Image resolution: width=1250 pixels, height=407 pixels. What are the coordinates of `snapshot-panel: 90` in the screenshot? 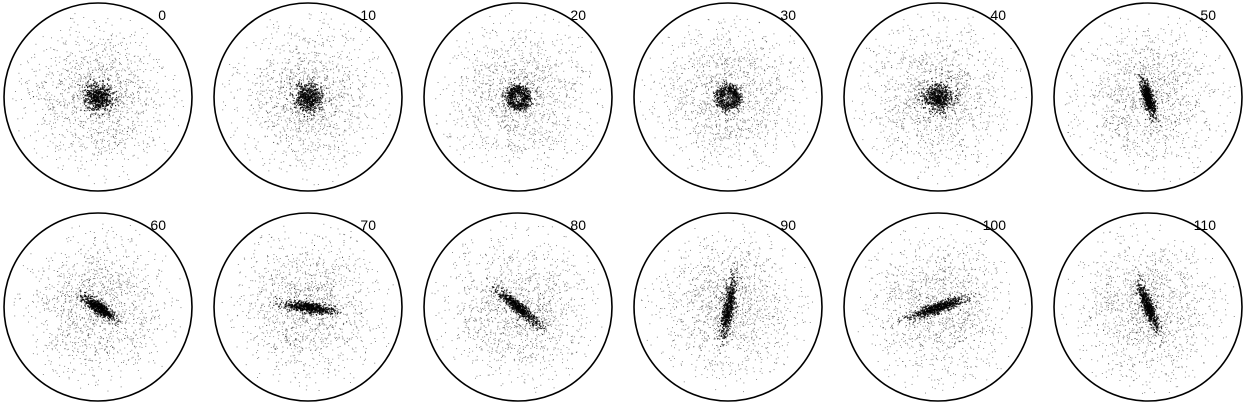 It's located at (728, 307).